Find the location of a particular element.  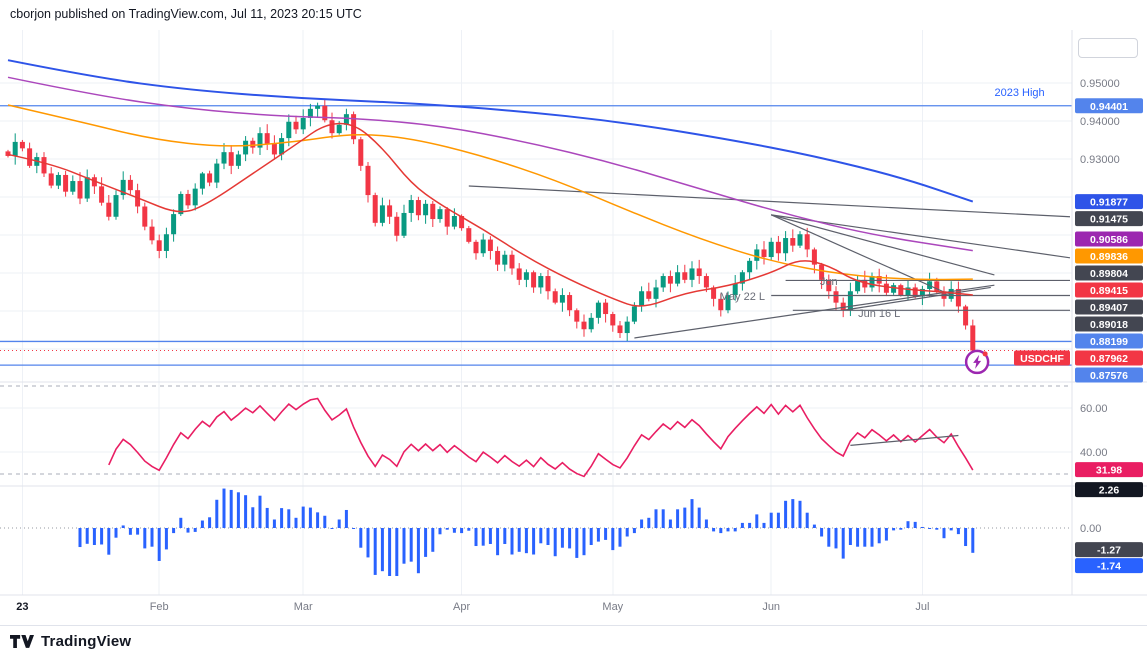

tradingview-wordmark: TradingView is located at coordinates (86, 641).